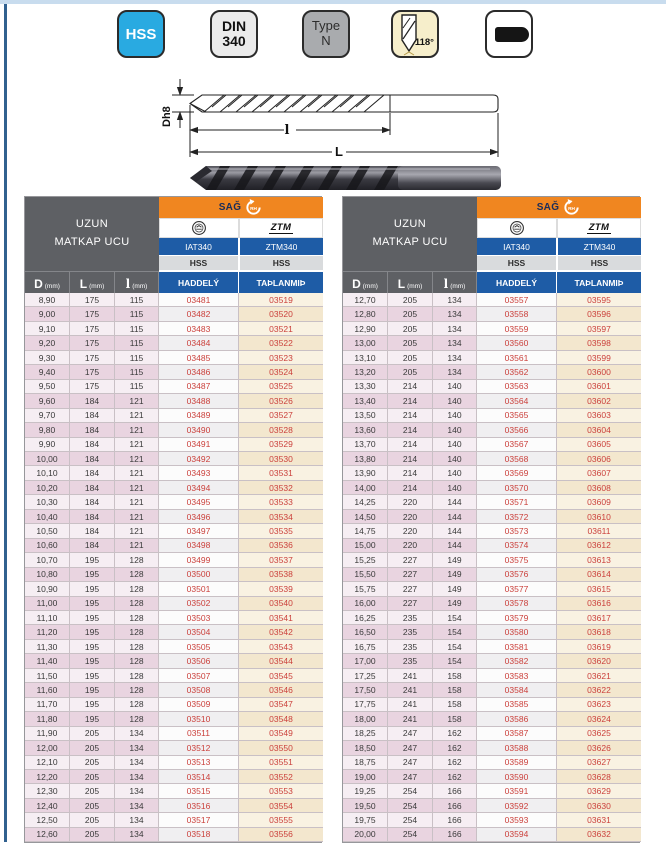 The height and width of the screenshot is (843, 666). Describe the element at coordinates (492, 473) in the screenshot. I see `table-row: 13,90 214 140 03569 03607` at that location.